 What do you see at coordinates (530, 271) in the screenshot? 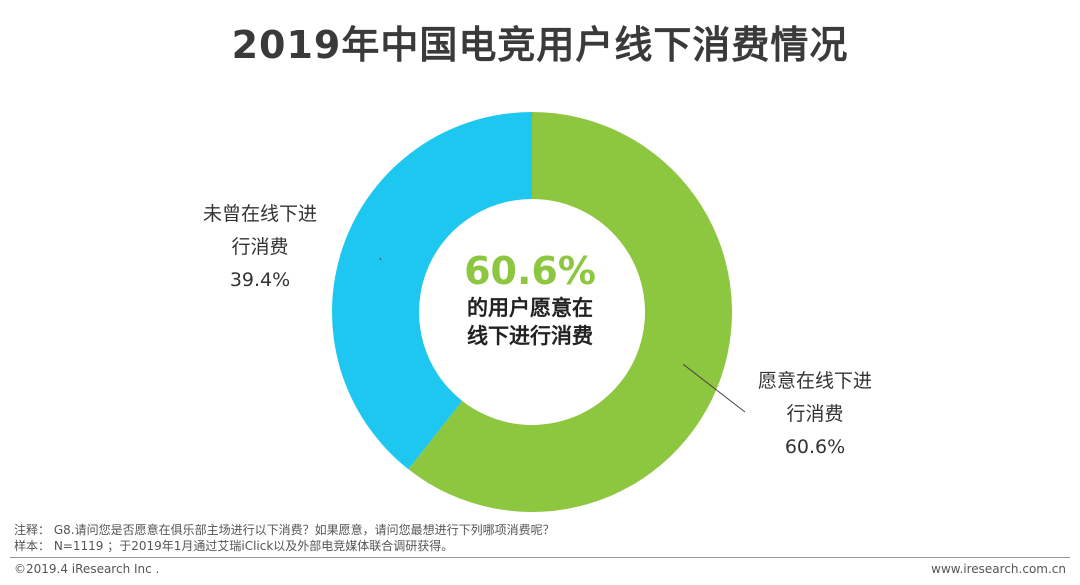
I see `center-percentage: 60.6%` at bounding box center [530, 271].